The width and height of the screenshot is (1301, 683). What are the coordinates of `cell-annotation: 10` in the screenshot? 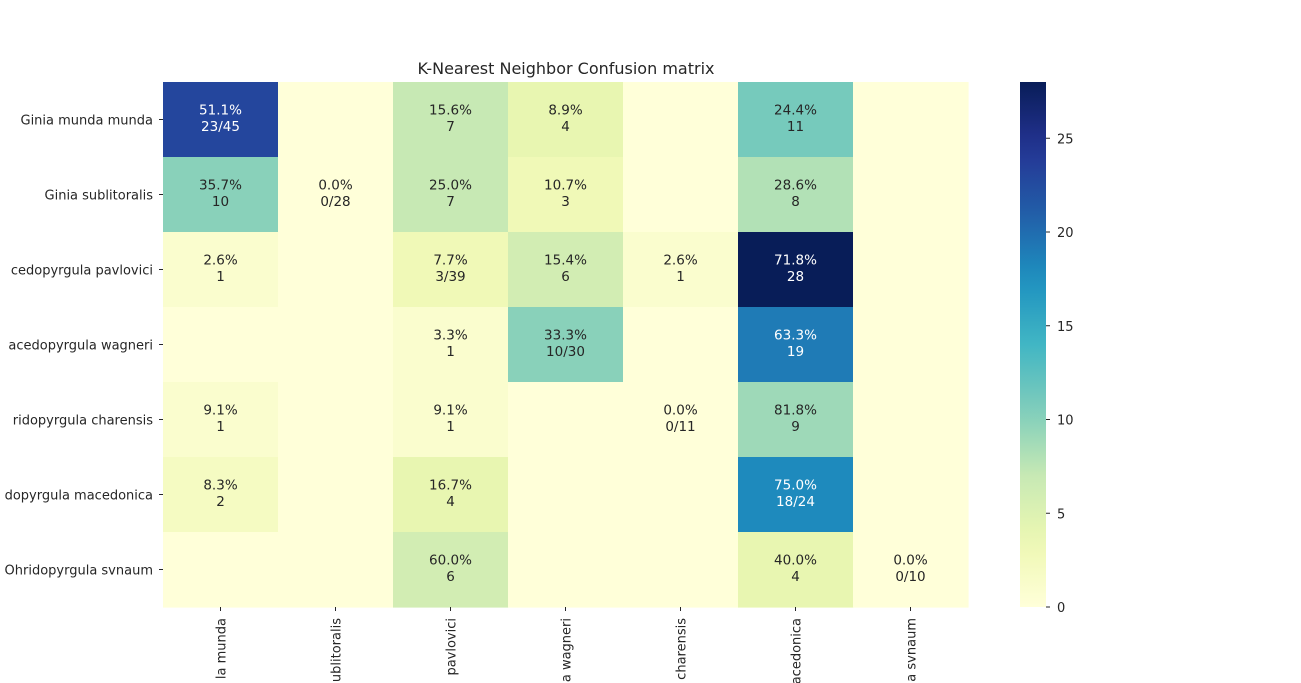 It's located at (220, 202).